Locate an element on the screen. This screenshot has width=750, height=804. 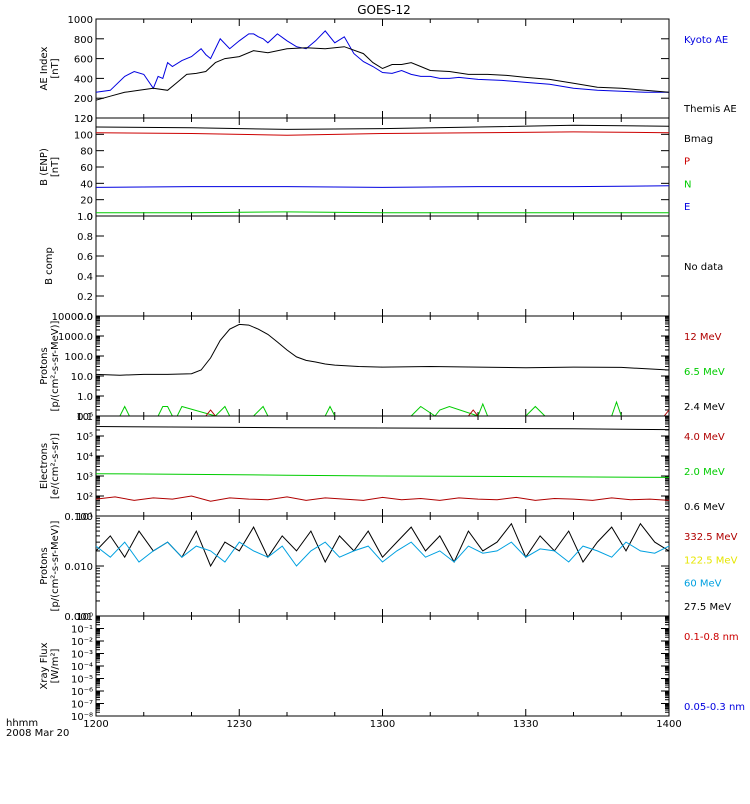
series-line-4-0-mev is located at coordinates (382, 498).